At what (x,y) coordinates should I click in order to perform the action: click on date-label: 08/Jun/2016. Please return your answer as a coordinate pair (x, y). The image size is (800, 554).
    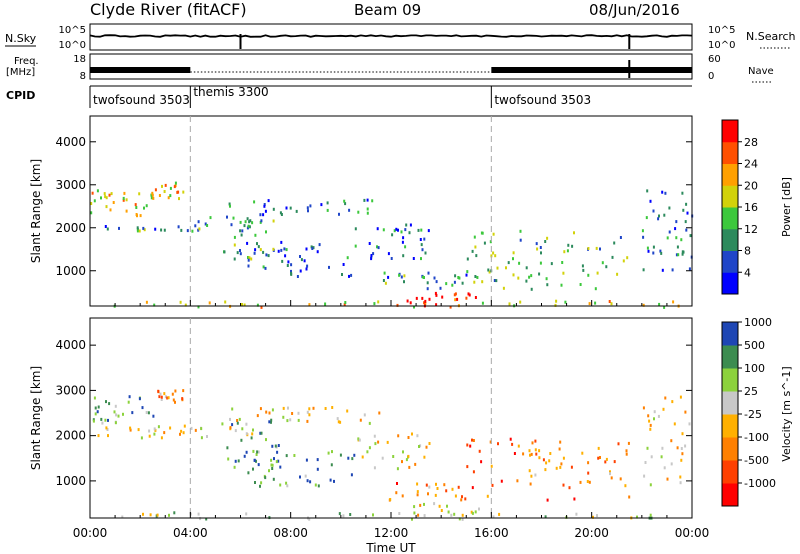
    Looking at the image, I should click on (634, 10).